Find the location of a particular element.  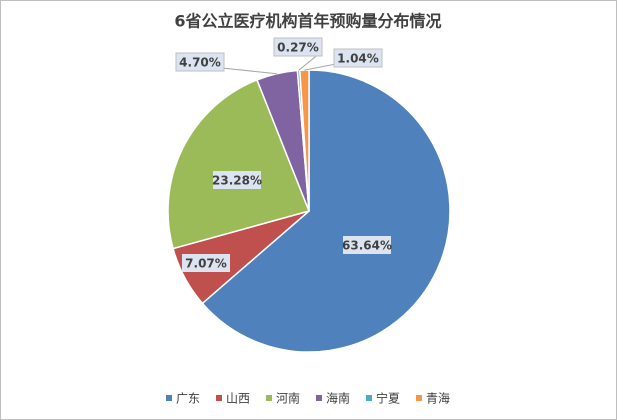

data-label: 23.28% is located at coordinates (237, 181).